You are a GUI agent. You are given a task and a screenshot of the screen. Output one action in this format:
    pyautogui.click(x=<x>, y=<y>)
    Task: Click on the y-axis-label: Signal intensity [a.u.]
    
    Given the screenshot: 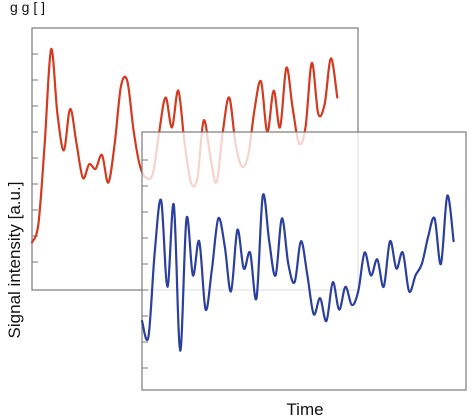 What is the action you would take?
    pyautogui.click(x=14, y=260)
    